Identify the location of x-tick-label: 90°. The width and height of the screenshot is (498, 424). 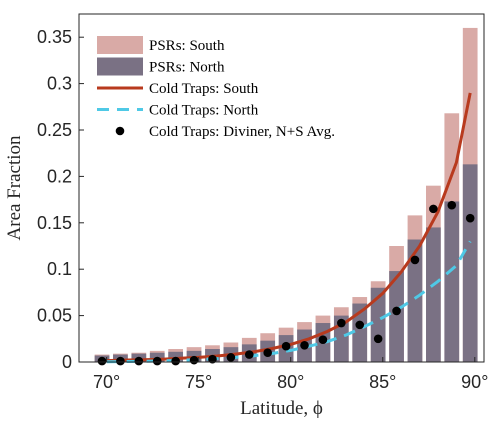
(474, 382).